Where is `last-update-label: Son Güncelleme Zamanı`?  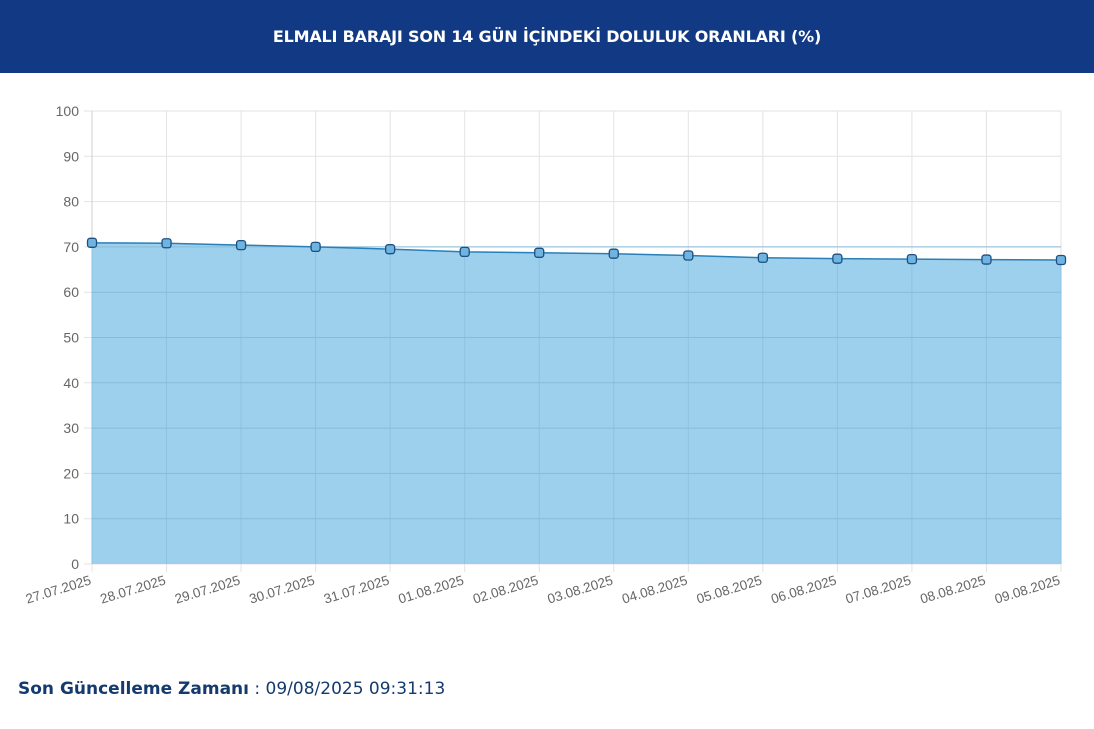 last-update-label: Son Güncelleme Zamanı is located at coordinates (133, 689).